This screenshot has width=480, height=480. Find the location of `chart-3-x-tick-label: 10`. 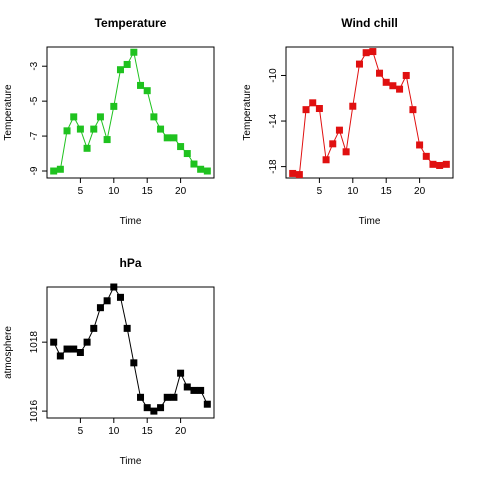

chart-3-x-tick-label: 10 is located at coordinates (114, 431).